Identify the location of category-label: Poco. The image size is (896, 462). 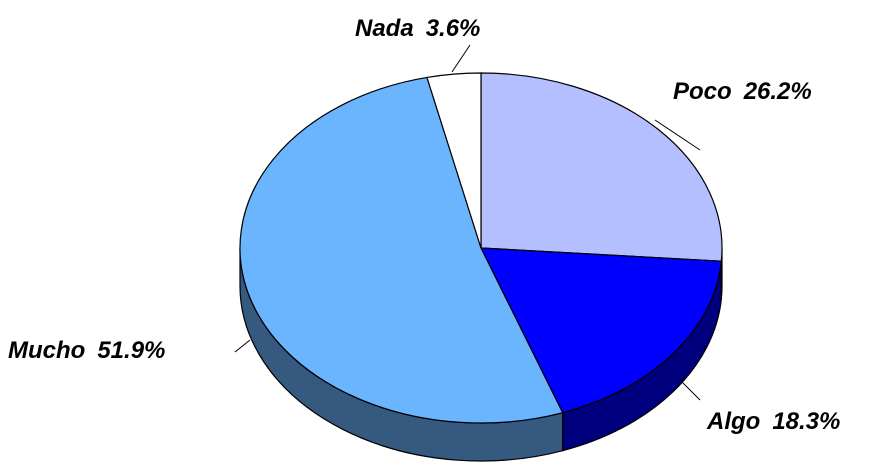
(702, 91).